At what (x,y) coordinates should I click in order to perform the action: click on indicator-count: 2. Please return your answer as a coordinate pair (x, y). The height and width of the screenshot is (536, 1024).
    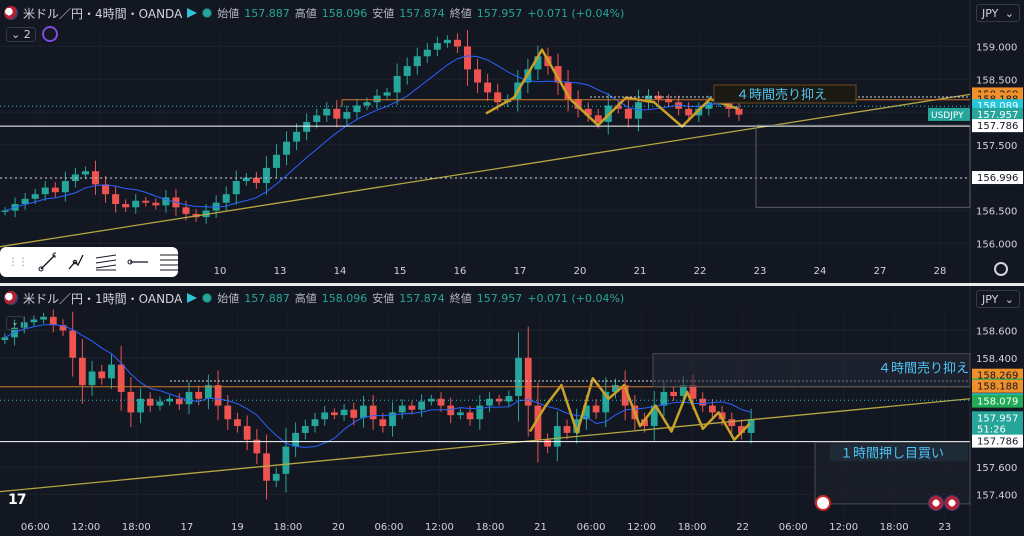
    Looking at the image, I should click on (27, 34).